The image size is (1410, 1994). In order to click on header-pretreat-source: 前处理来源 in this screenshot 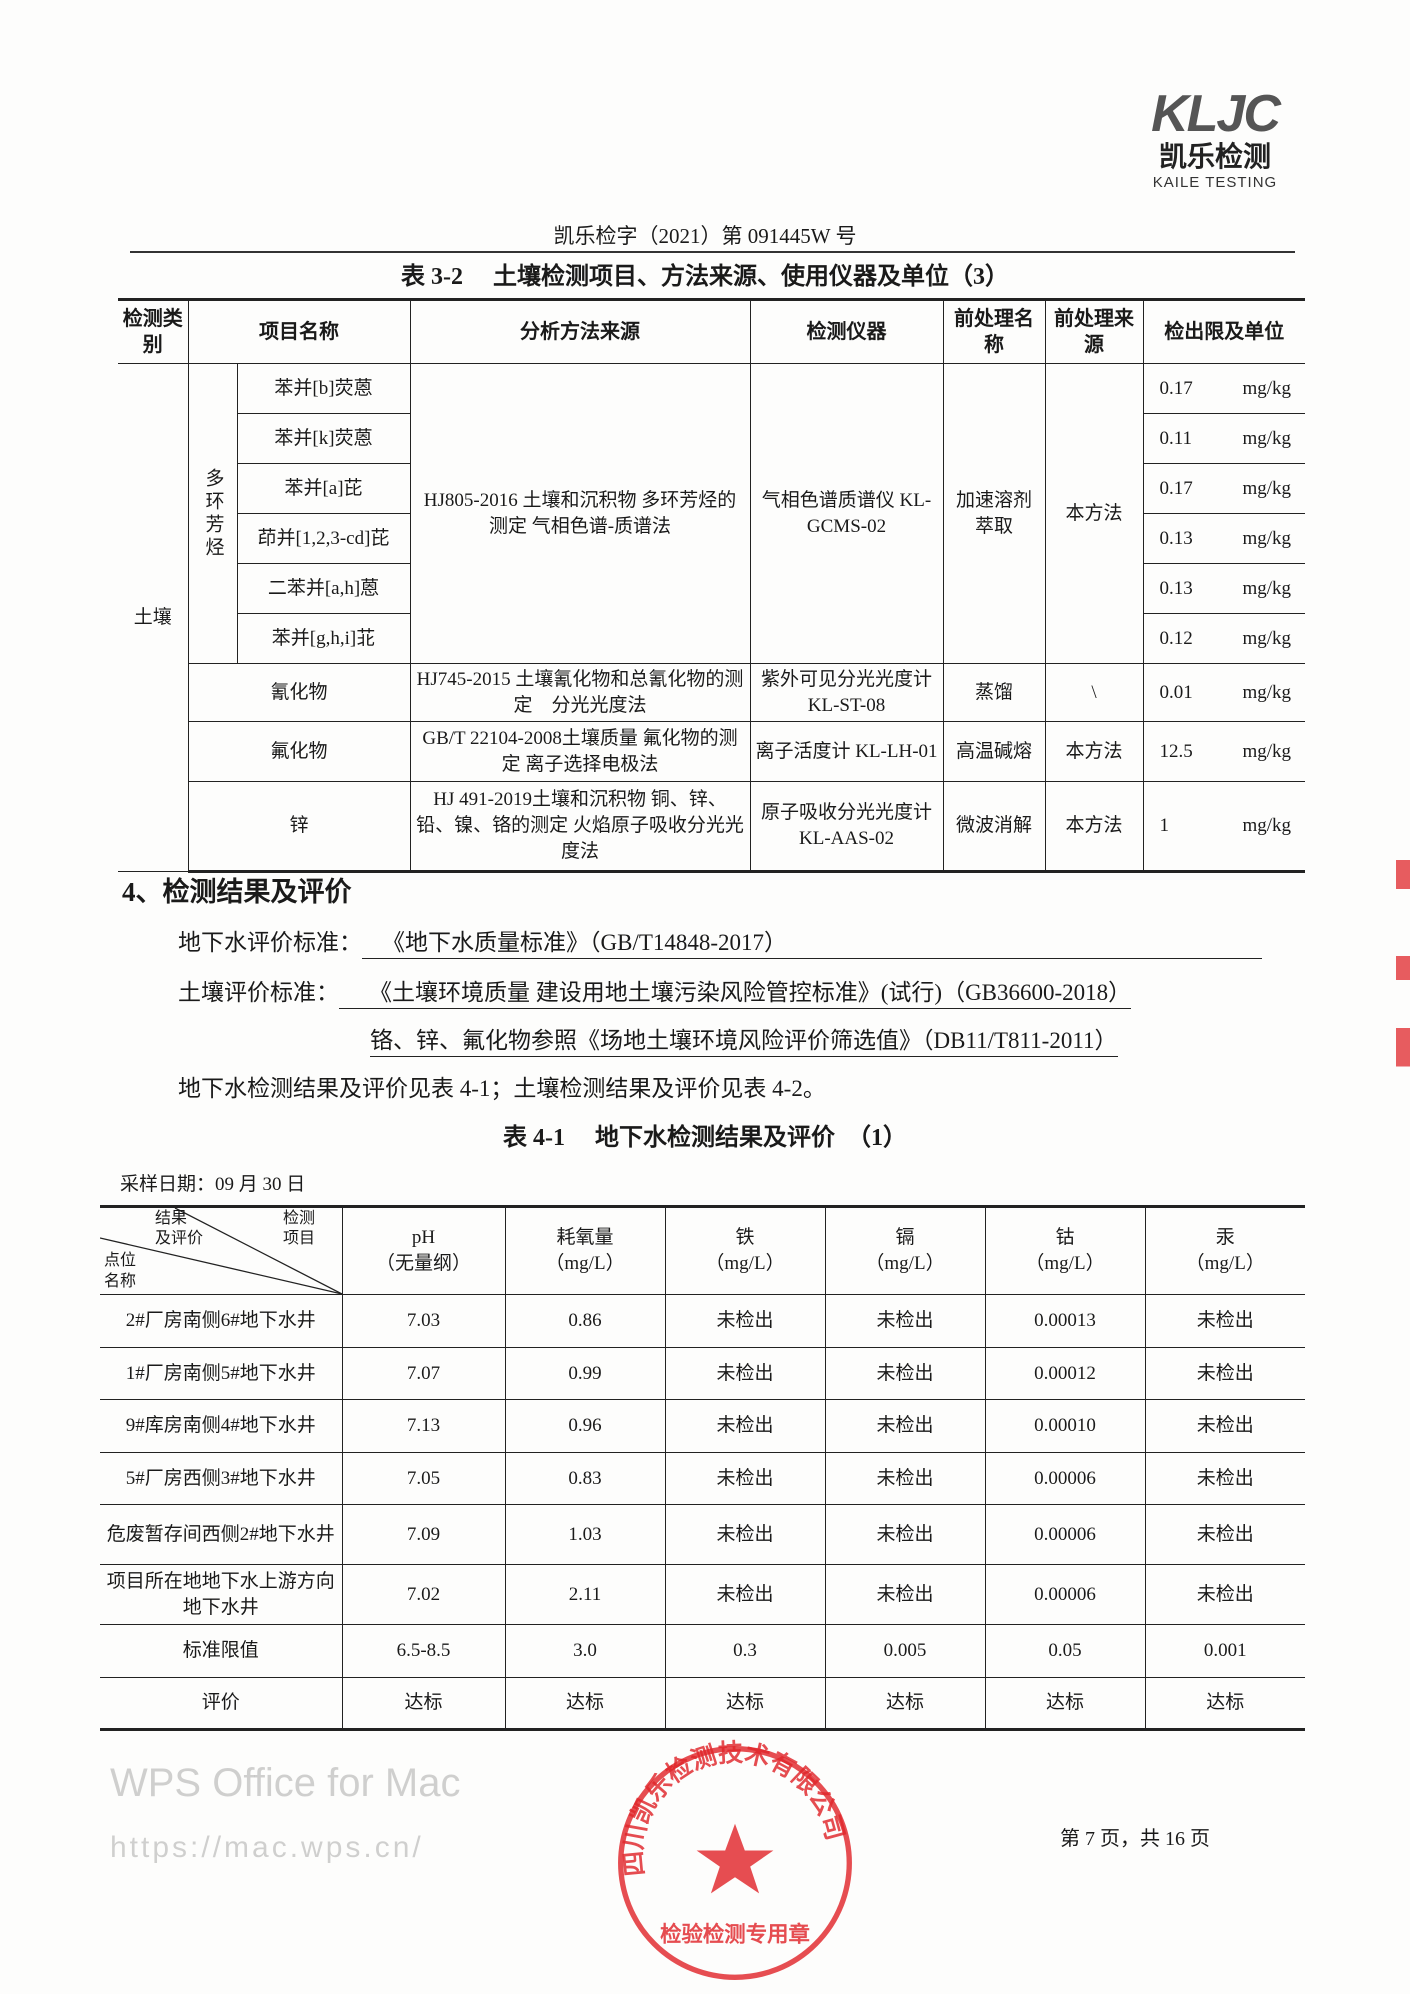, I will do `click(1094, 331)`.